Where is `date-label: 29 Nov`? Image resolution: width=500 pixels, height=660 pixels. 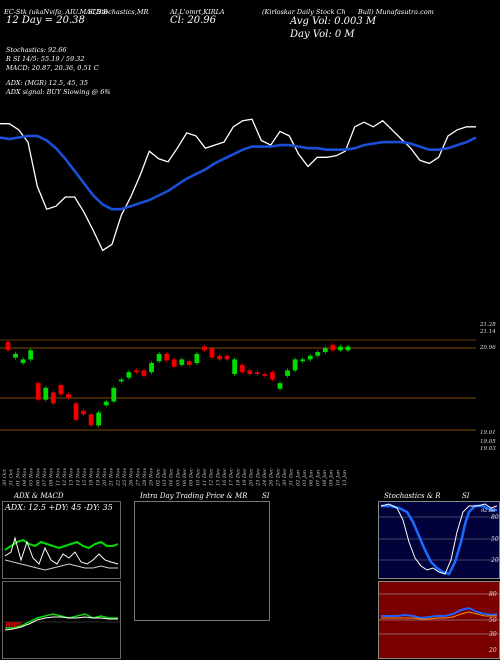
date-label: 29 Nov is located at coordinates (152, 477).